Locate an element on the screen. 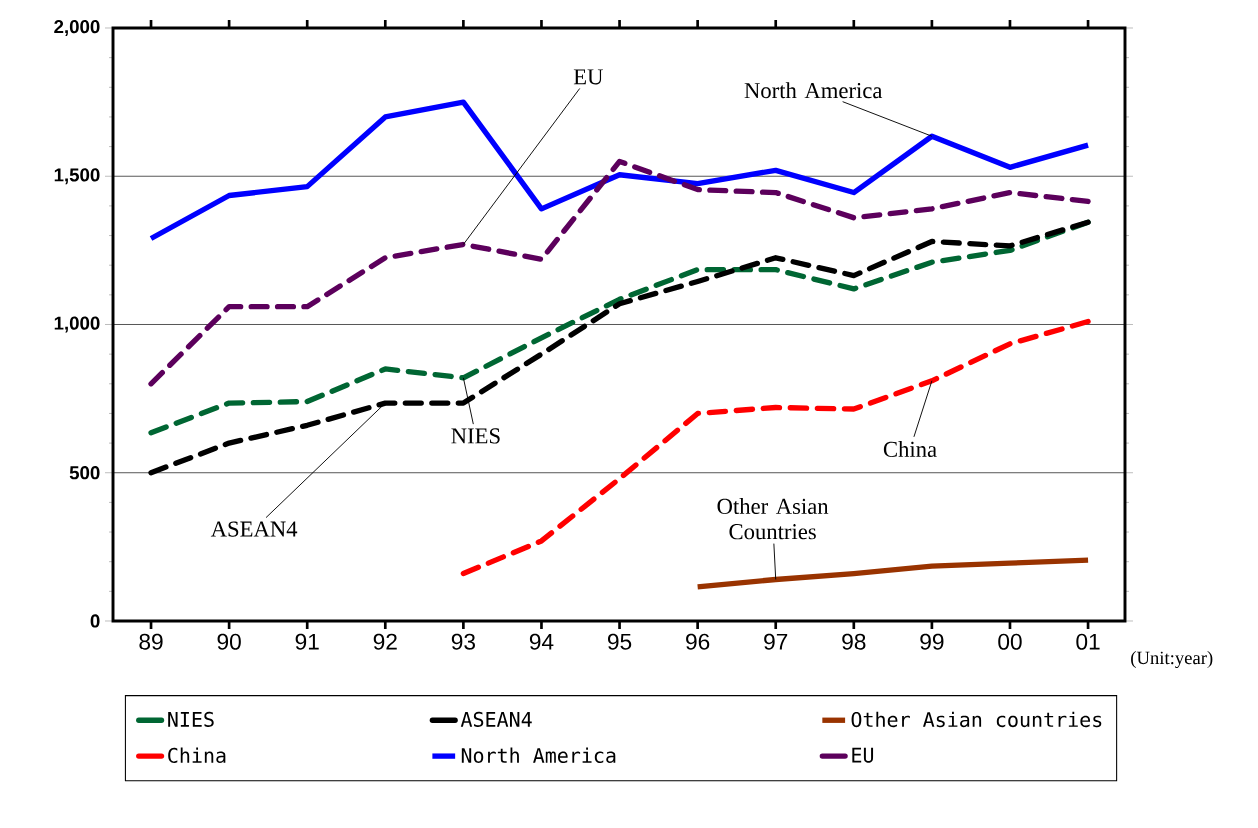 This screenshot has width=1258, height=828. annotation: ASEAN4 is located at coordinates (254, 529).